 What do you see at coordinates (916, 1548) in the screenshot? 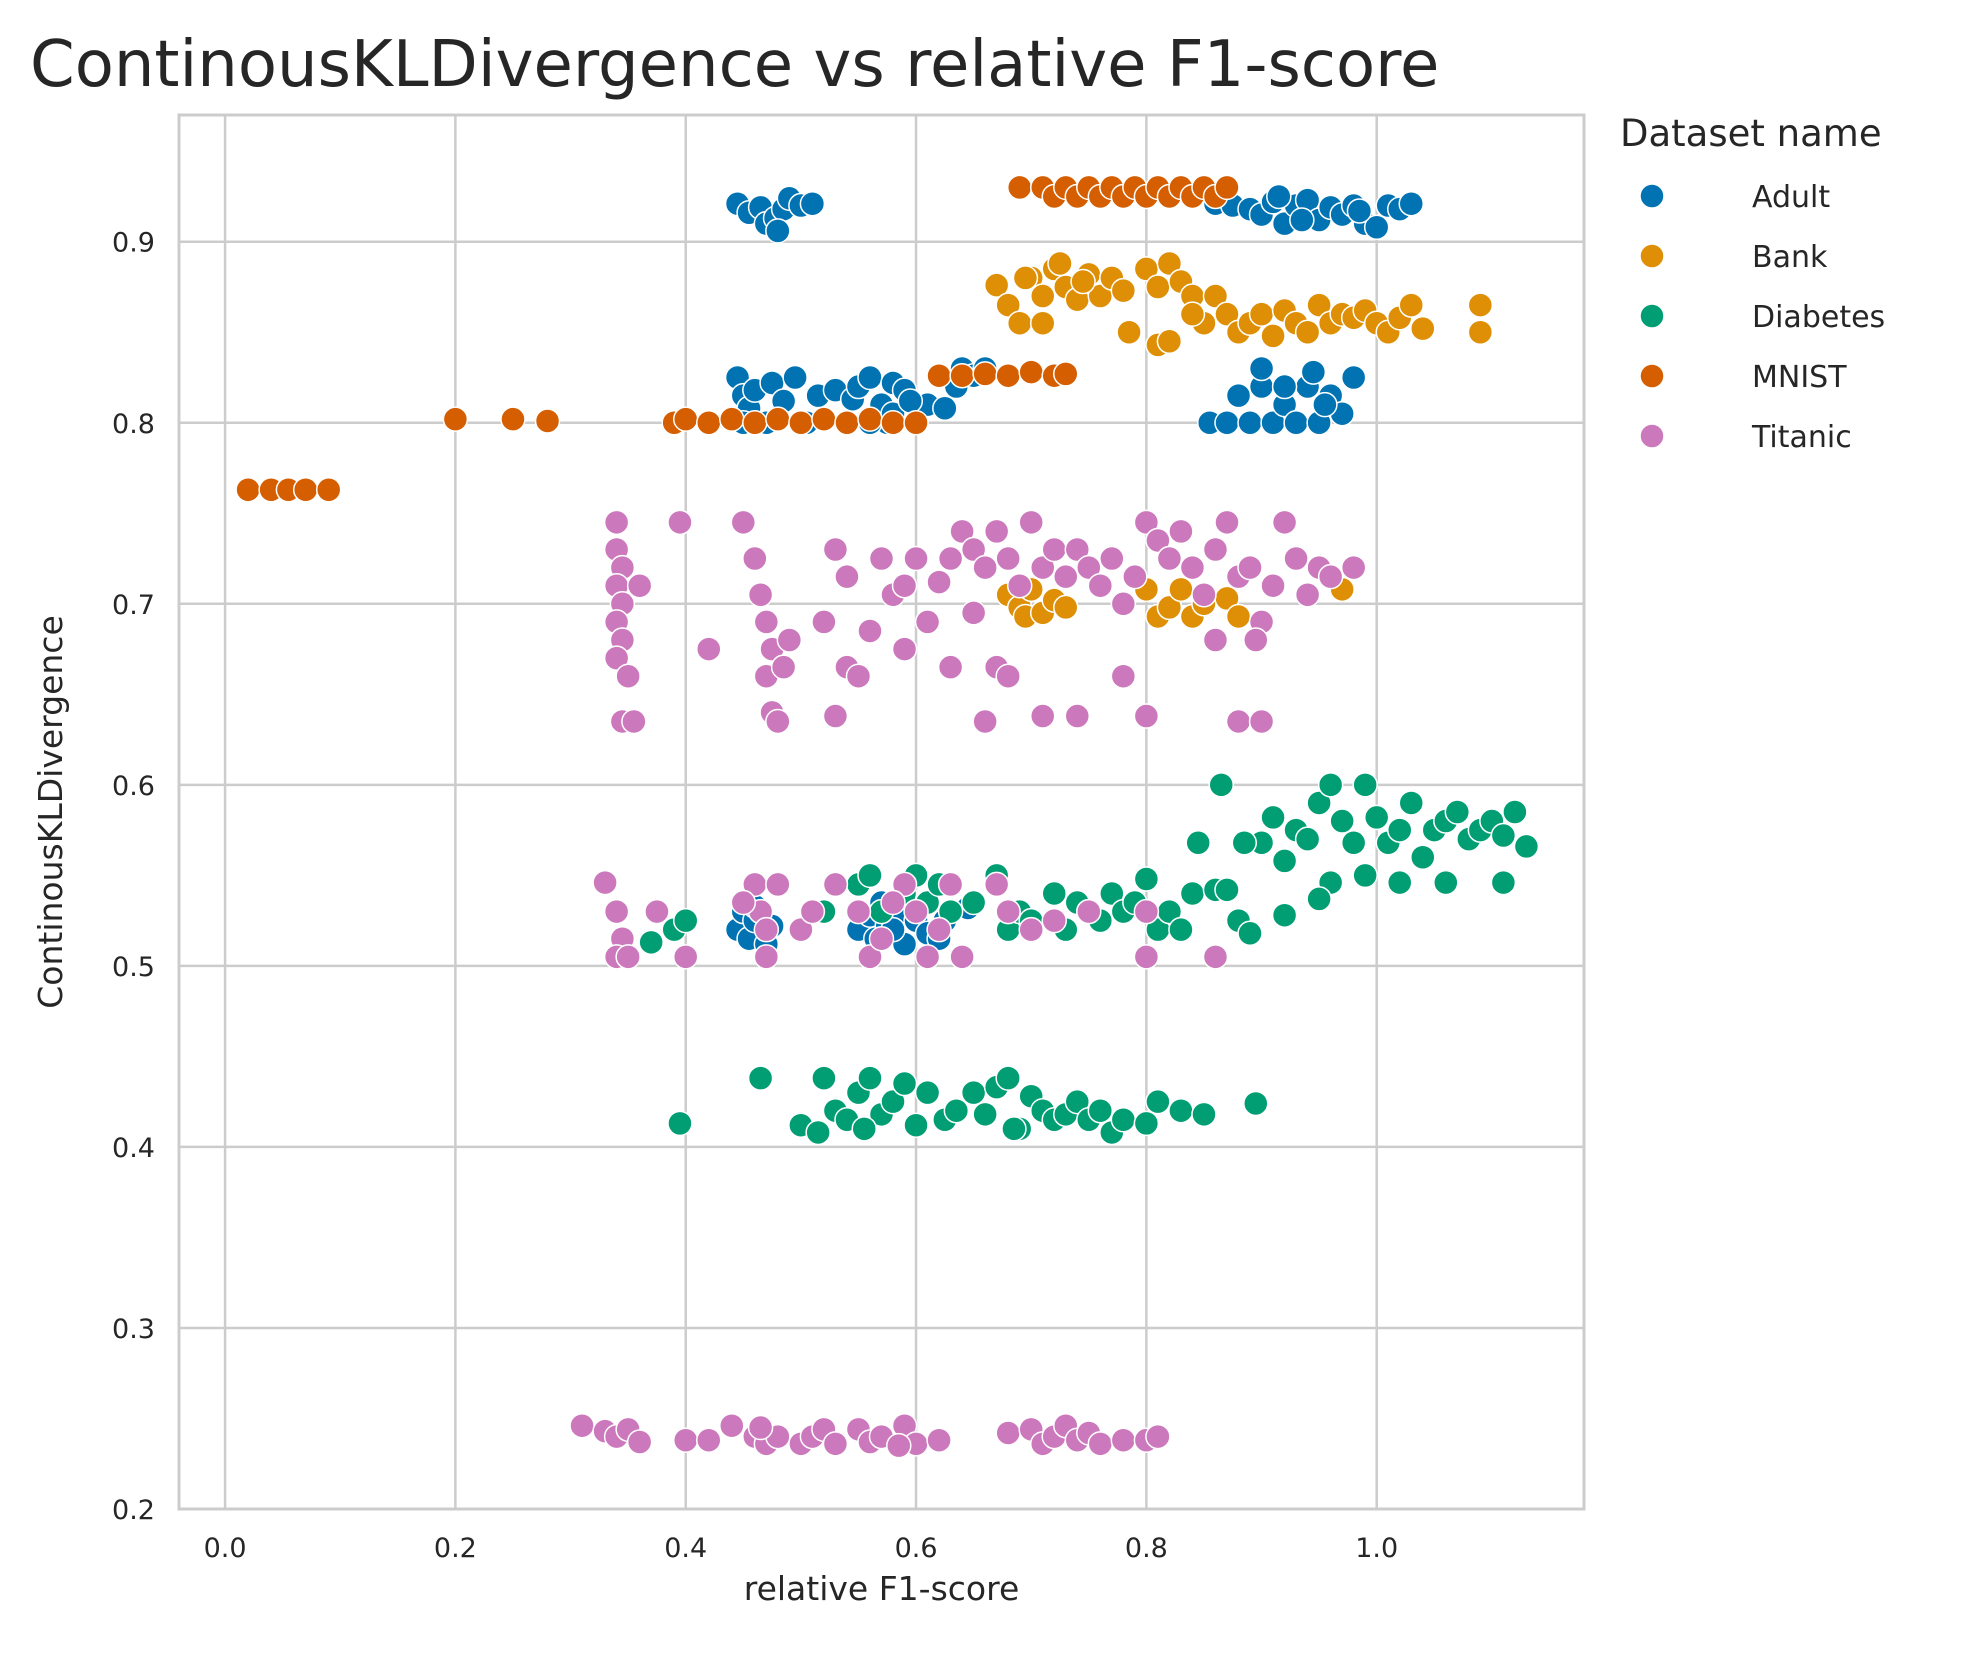
I see `x-tick-label: 0.6` at bounding box center [916, 1548].